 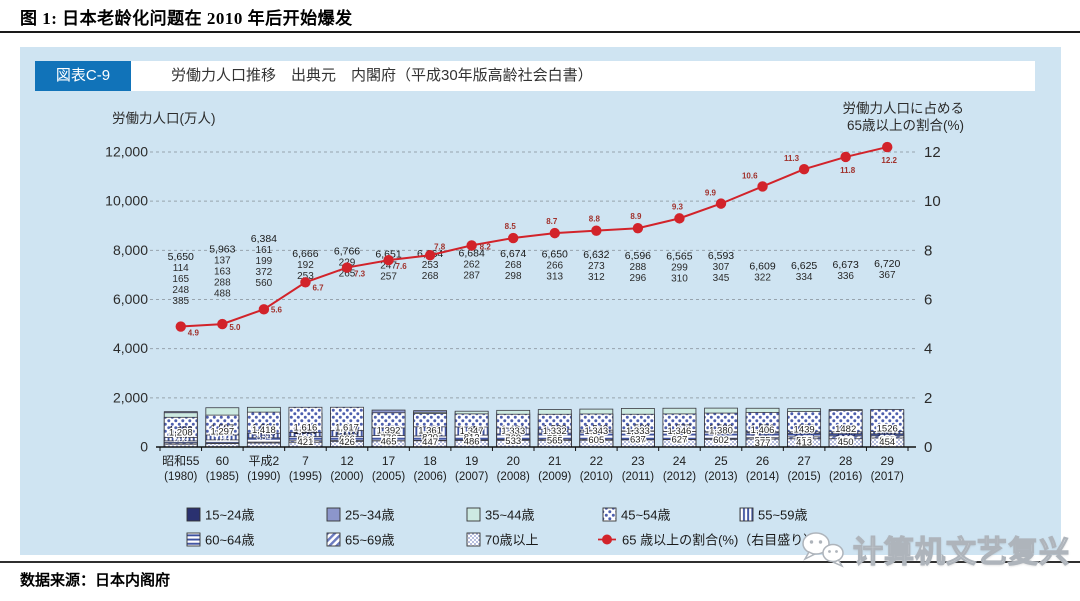 What do you see at coordinates (721, 256) in the screenshot?
I see `bar-total: 6,593` at bounding box center [721, 256].